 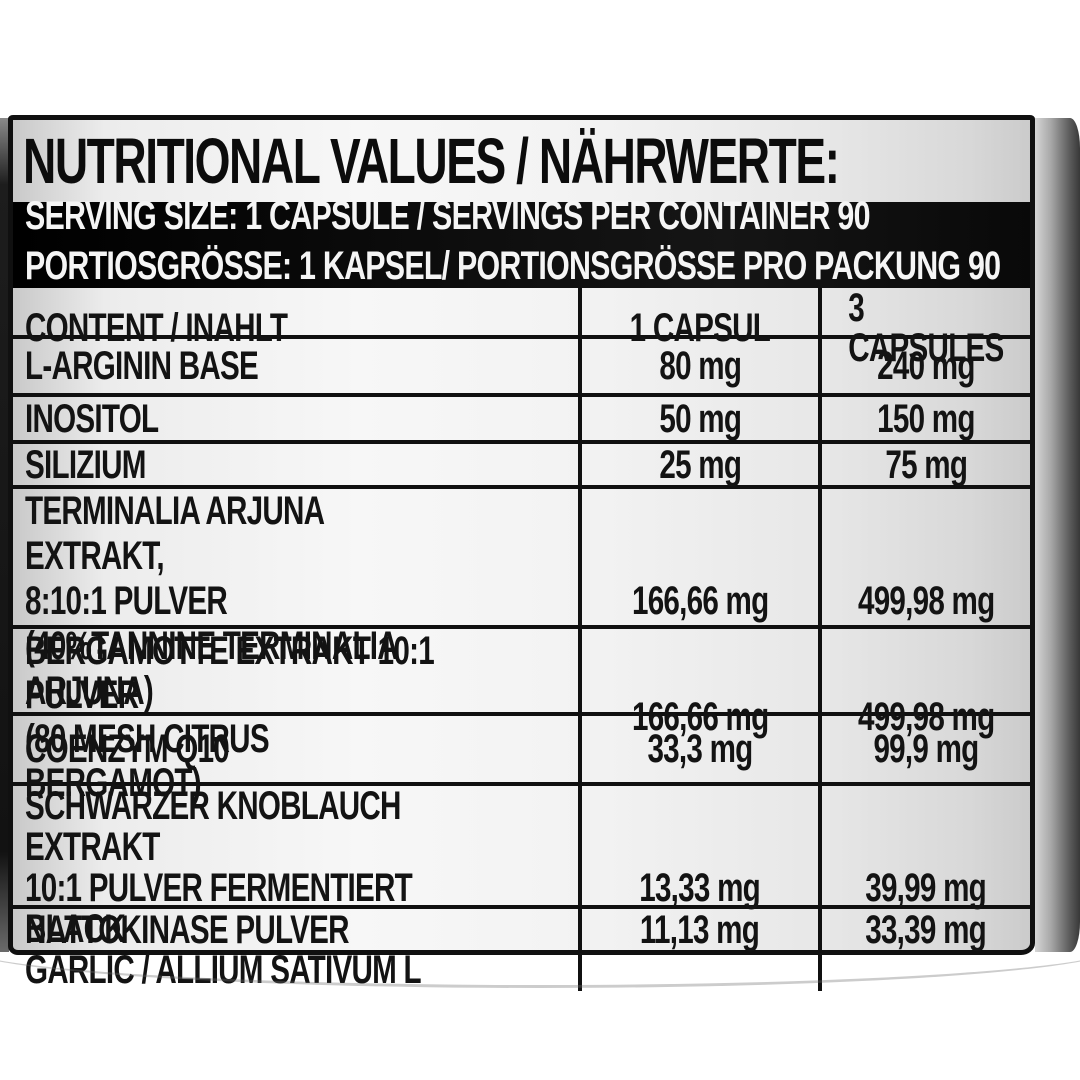 What do you see at coordinates (924, 464) in the screenshot?
I see `per-3-capsules-value-cell: 75 mg` at bounding box center [924, 464].